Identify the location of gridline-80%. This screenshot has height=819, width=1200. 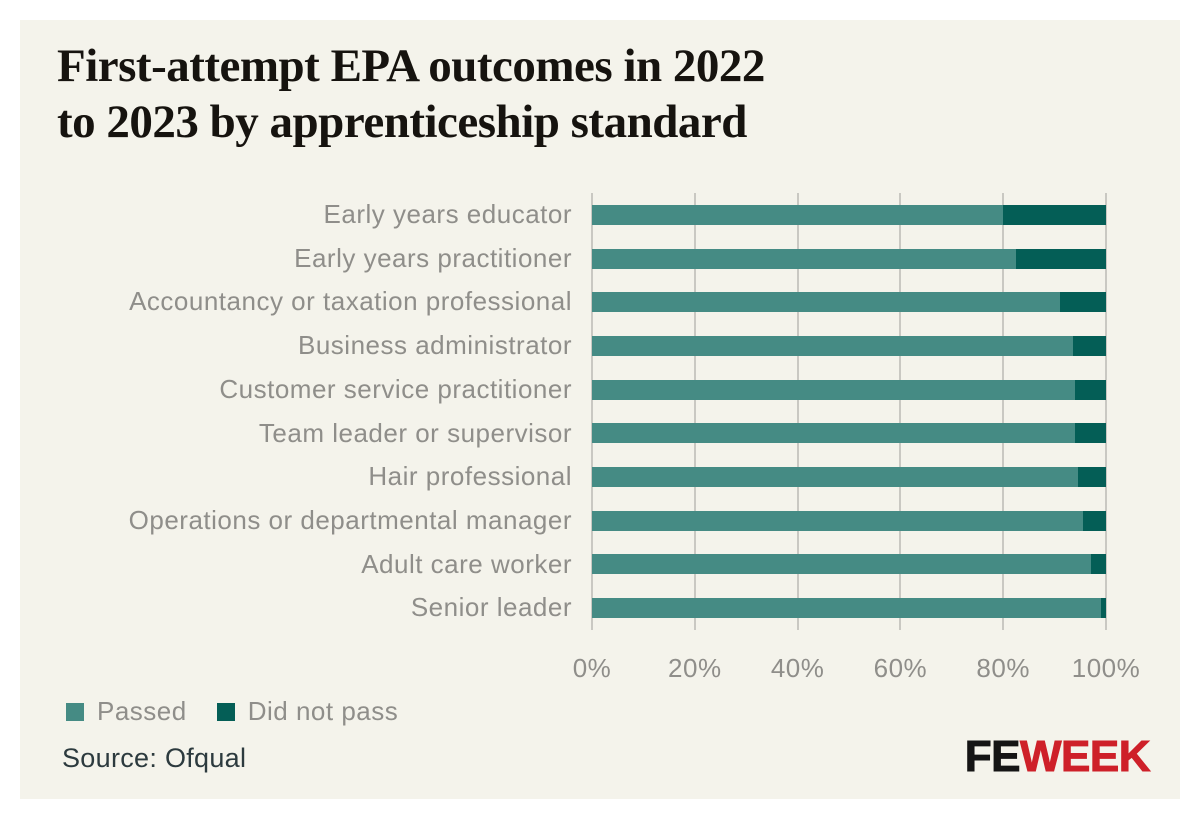
(1003, 411).